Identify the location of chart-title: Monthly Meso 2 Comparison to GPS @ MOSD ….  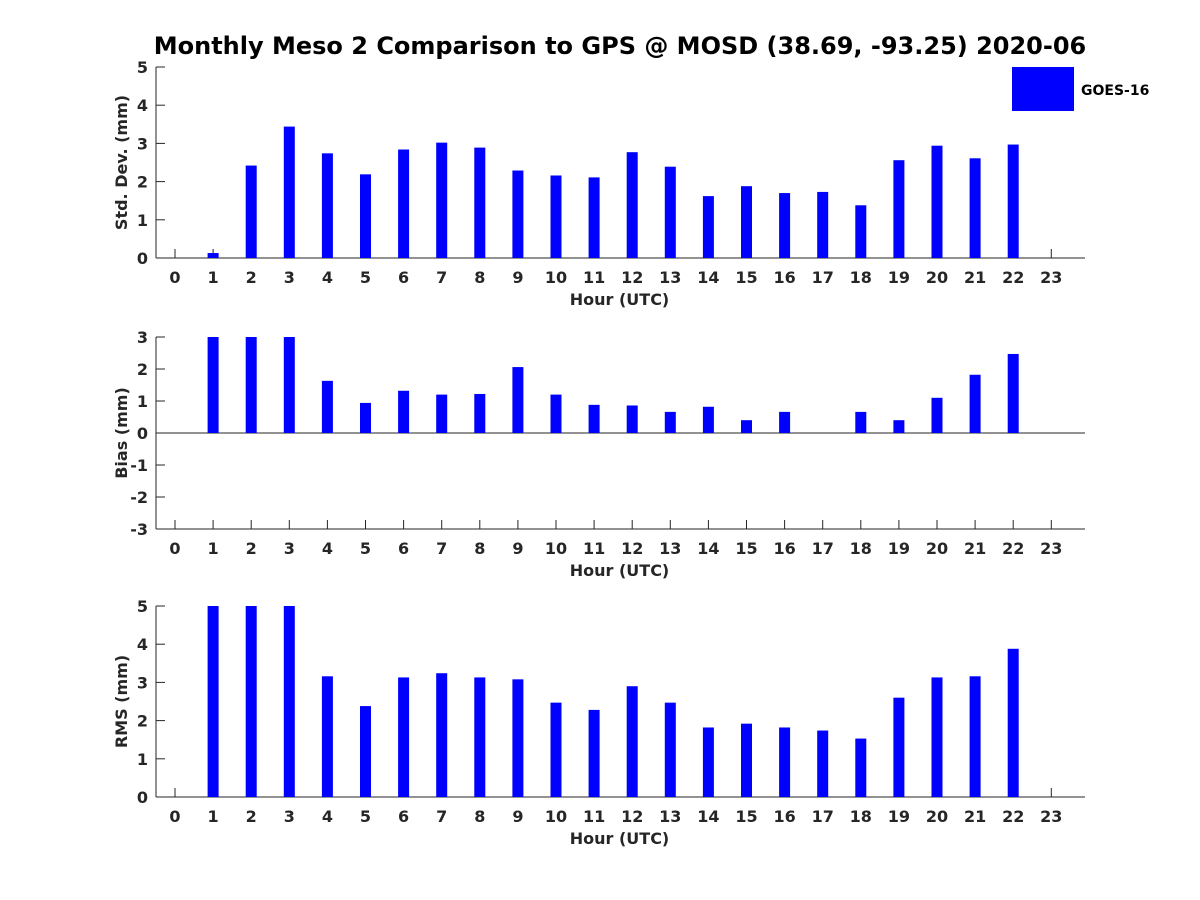
(620, 46).